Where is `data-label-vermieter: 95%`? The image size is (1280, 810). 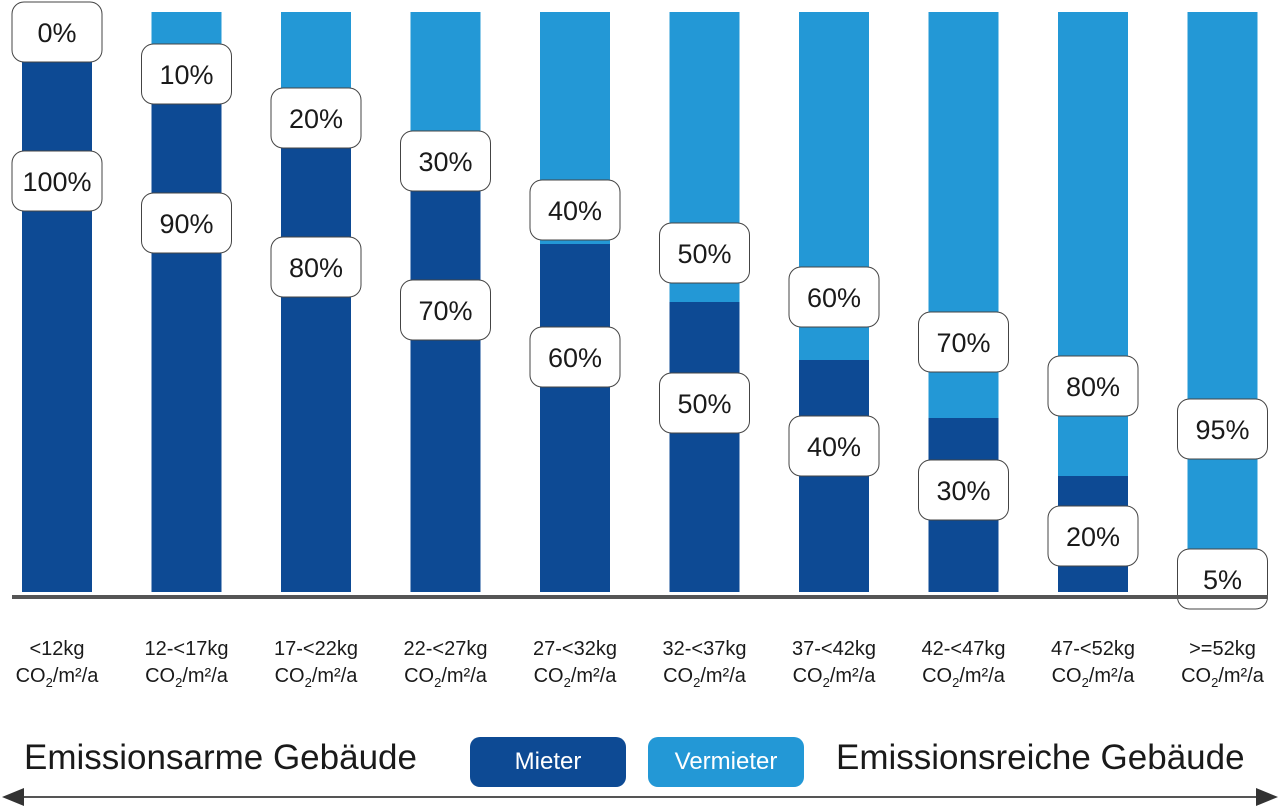 data-label-vermieter: 95% is located at coordinates (1222, 429).